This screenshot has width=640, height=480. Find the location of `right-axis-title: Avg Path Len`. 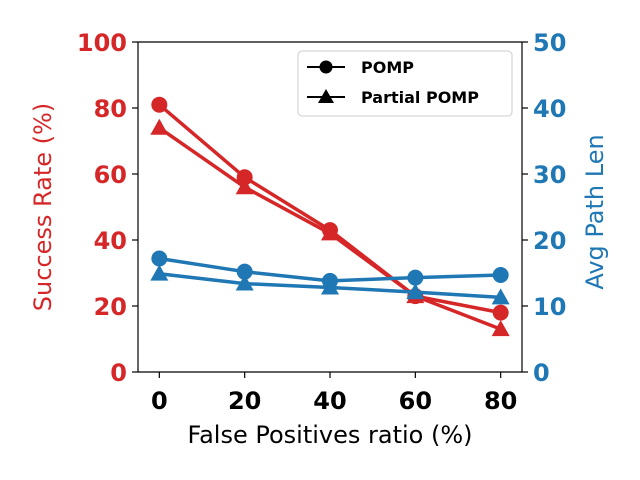

right-axis-title: Avg Path Len is located at coordinates (595, 211).